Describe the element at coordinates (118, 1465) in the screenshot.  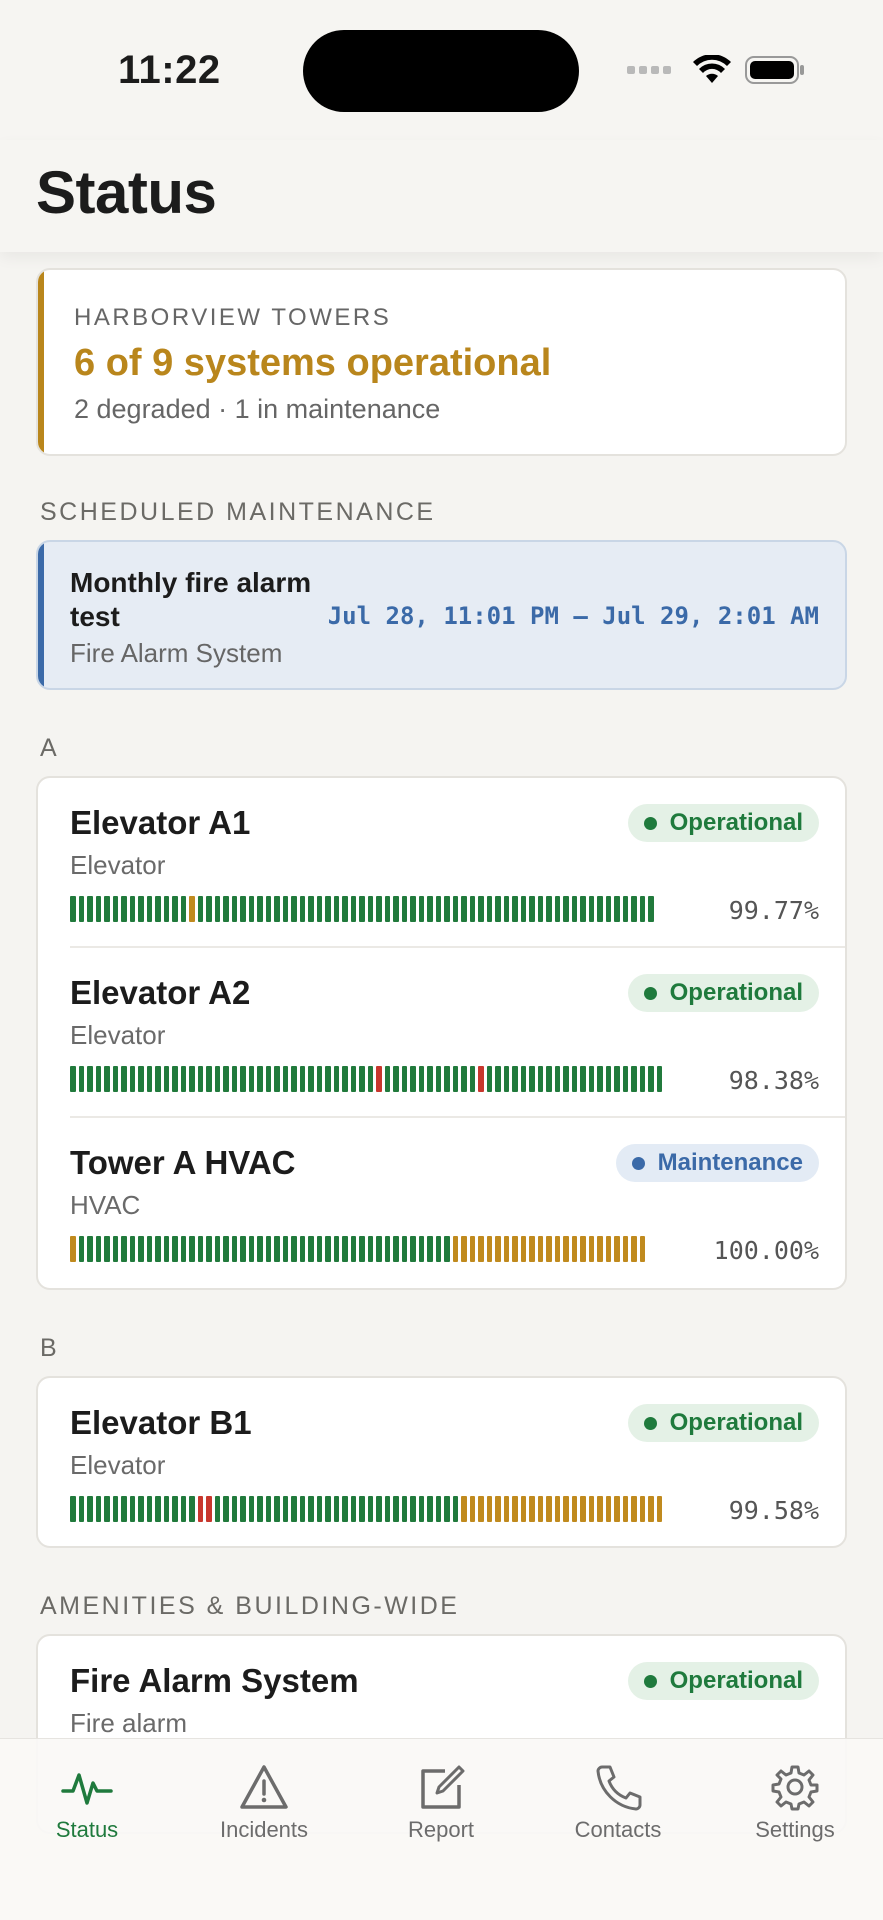
I see `system-type: Elevator` at that location.